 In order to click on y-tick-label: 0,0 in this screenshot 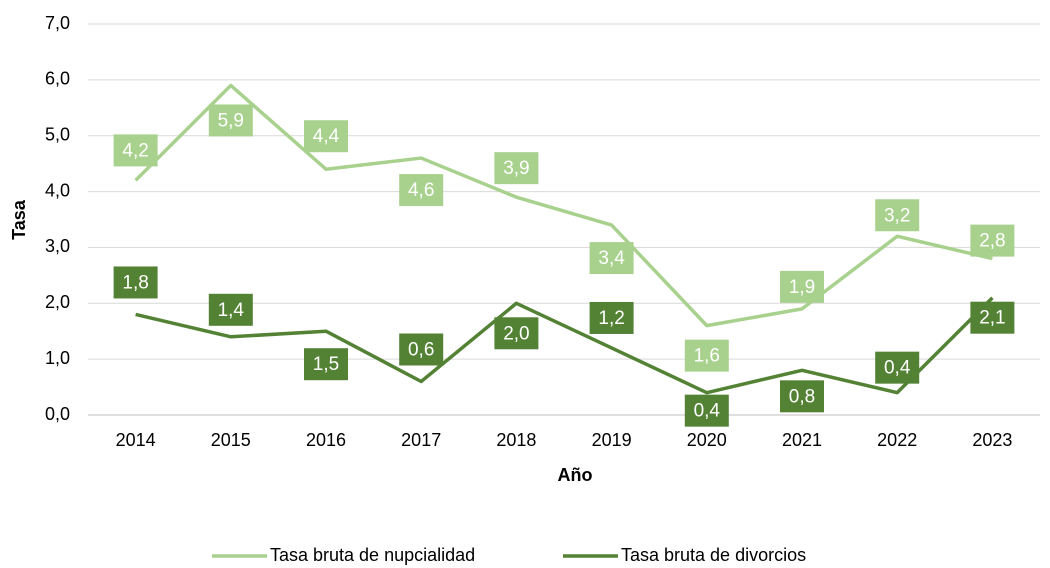, I will do `click(57, 414)`.